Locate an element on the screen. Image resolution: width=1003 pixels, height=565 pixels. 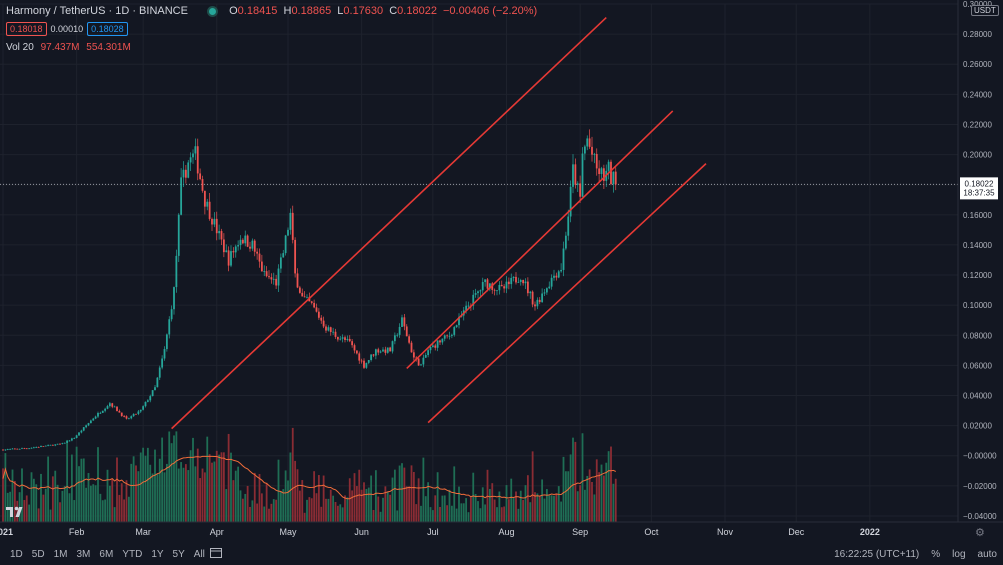
y-tick-label: −0.00000 is located at coordinates (980, 456).